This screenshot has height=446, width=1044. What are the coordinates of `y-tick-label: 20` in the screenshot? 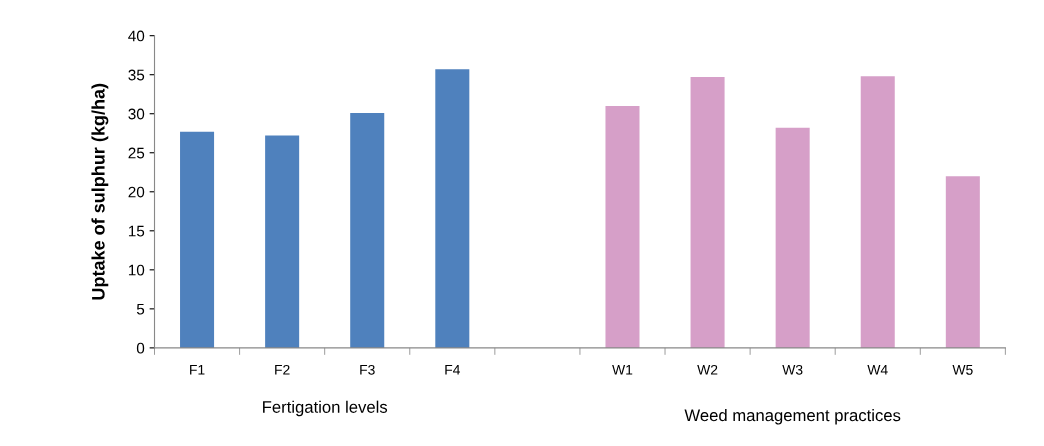 It's located at (136, 192).